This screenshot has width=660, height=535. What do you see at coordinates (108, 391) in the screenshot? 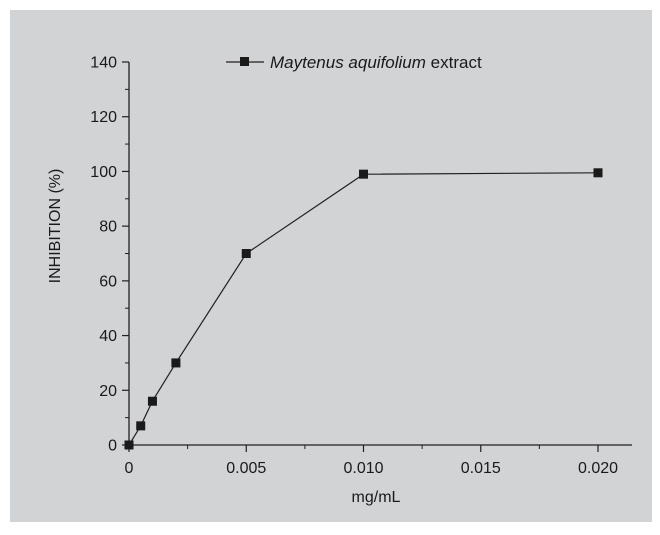
I see `y-tick-label: 20` at bounding box center [108, 391].